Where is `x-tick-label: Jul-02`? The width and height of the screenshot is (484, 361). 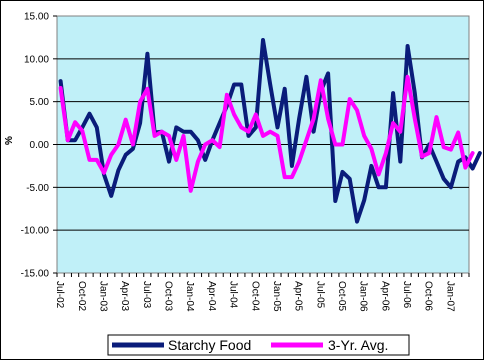
x-tick-label: Jul-02 is located at coordinates (59, 295).